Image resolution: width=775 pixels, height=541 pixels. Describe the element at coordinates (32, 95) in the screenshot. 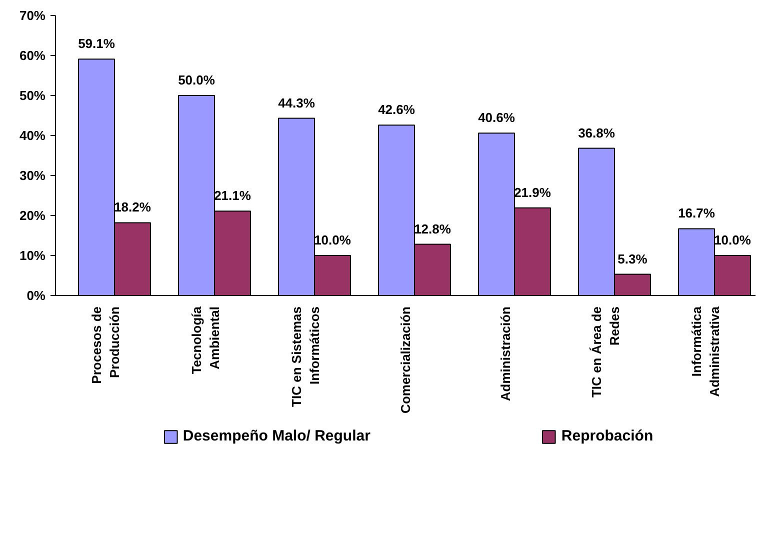

I see `y-tick-label: 50%` at that location.